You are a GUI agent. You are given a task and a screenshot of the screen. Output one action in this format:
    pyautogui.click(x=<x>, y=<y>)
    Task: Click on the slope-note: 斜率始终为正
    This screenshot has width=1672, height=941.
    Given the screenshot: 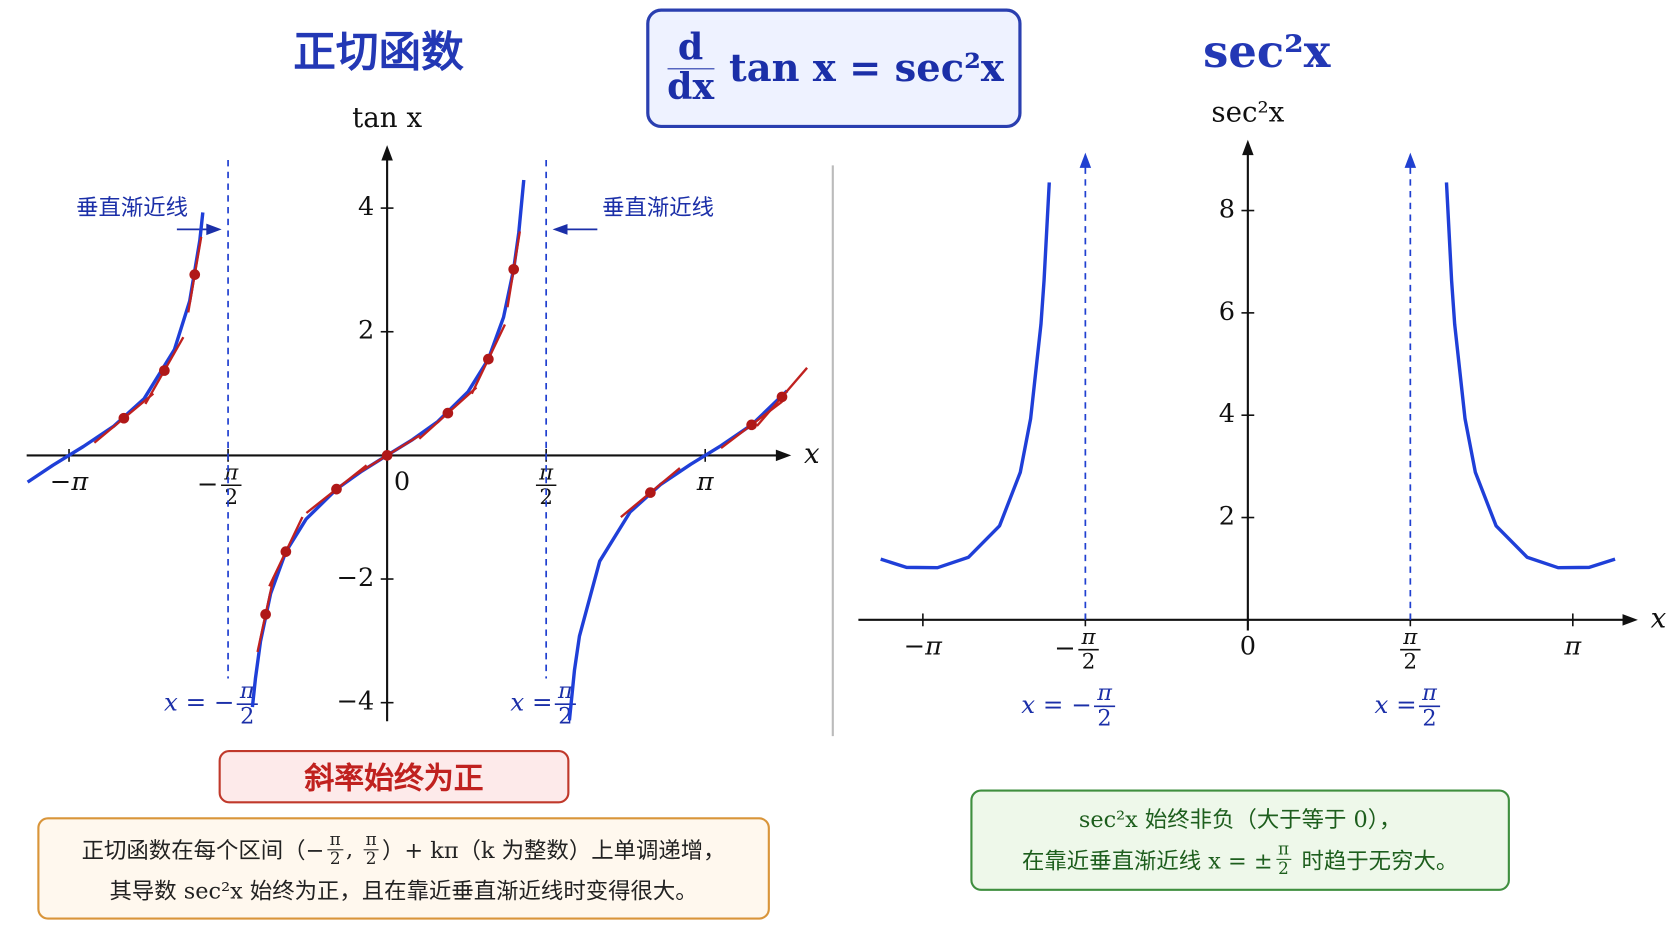 What is the action you would take?
    pyautogui.click(x=394, y=778)
    